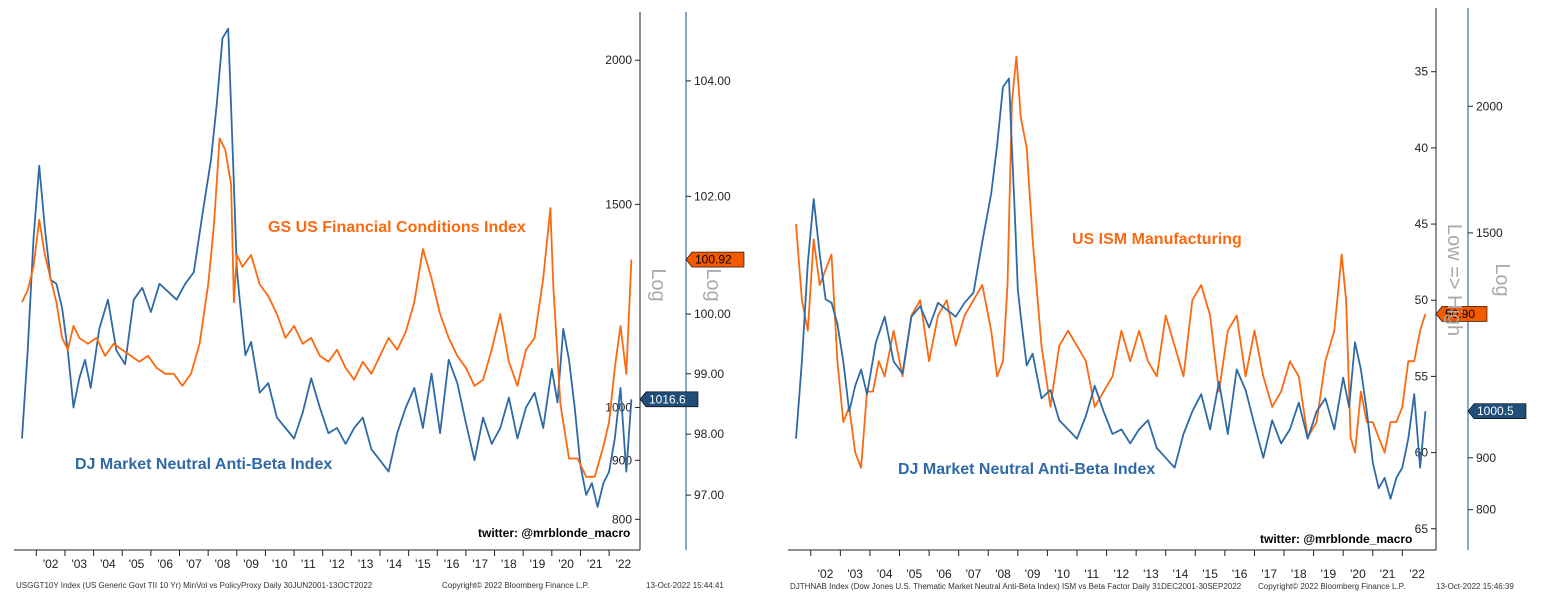 The height and width of the screenshot is (616, 1542). I want to click on last-value-label: 1016.6, so click(667, 399).